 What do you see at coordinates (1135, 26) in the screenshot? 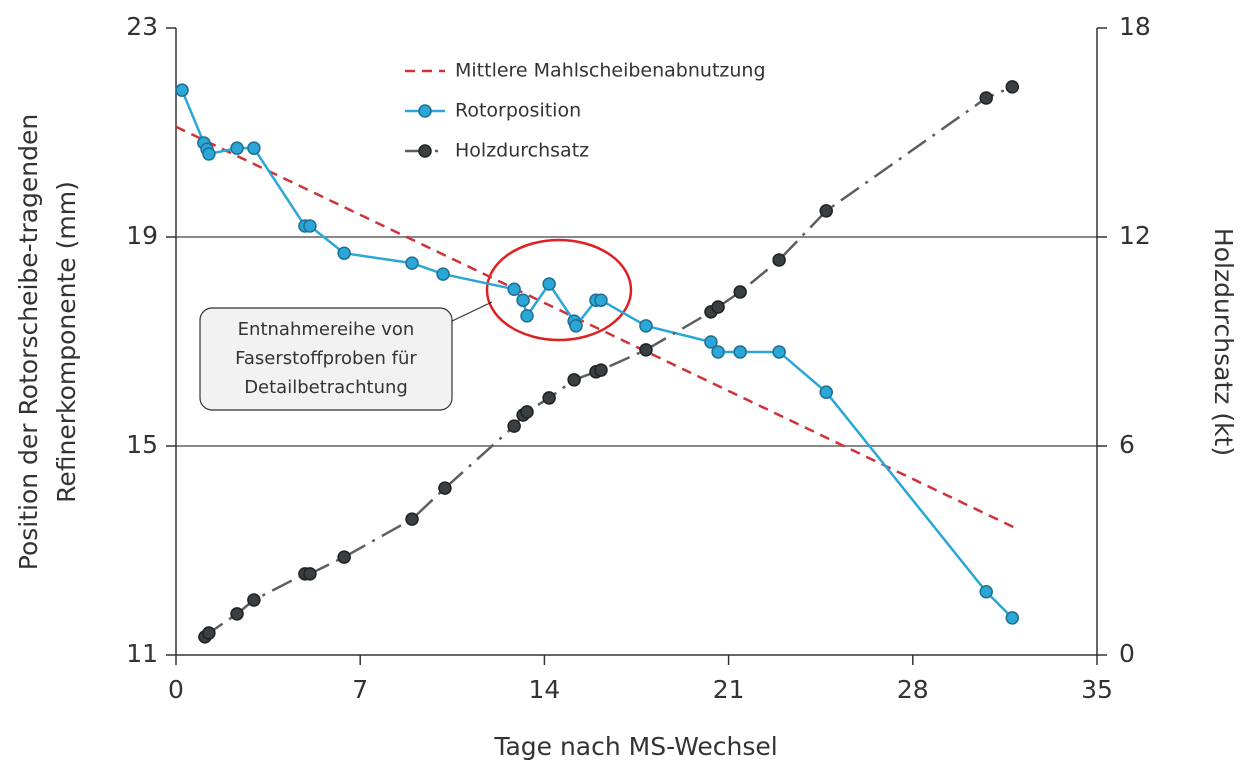
I see `y2-tick-label: 18` at bounding box center [1135, 26].